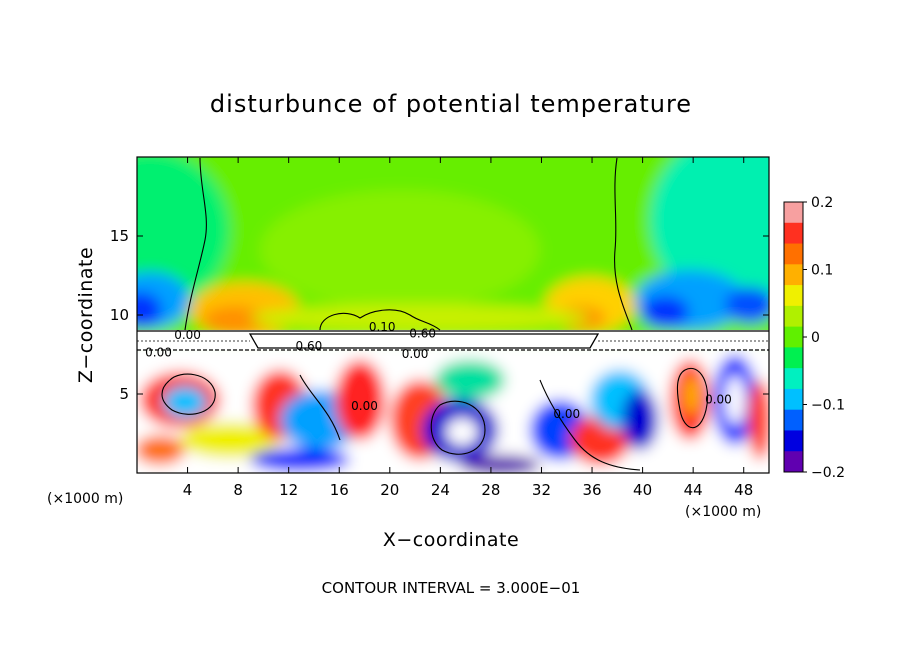 This screenshot has height=654, width=904. I want to click on x-tick-label: 8, so click(238, 490).